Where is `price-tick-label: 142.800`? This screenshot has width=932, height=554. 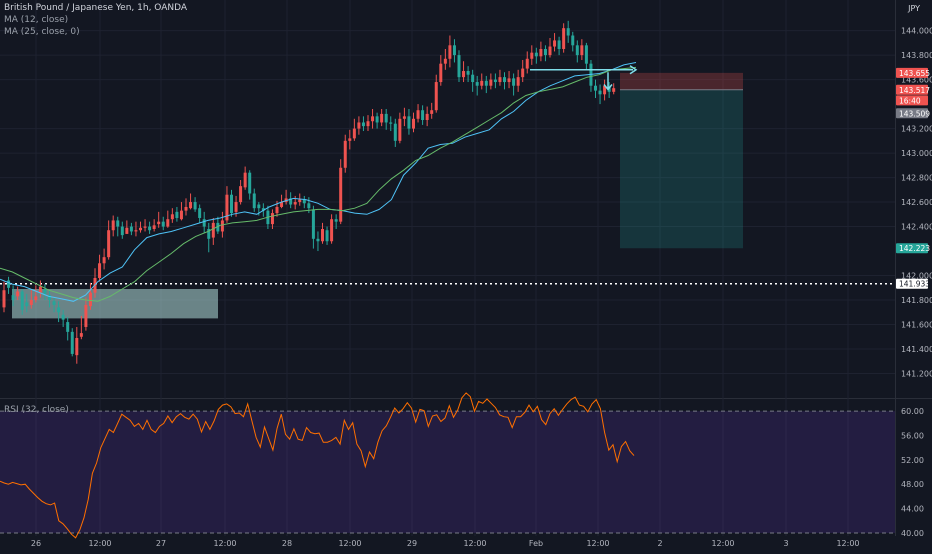
price-tick-label: 142.800 is located at coordinates (916, 178).